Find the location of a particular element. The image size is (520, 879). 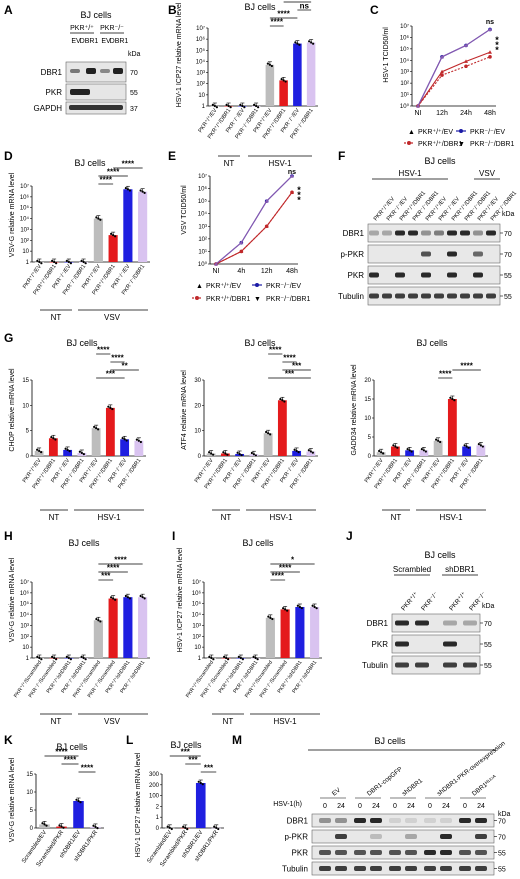

blot-strip is located at coordinates (96, 92).